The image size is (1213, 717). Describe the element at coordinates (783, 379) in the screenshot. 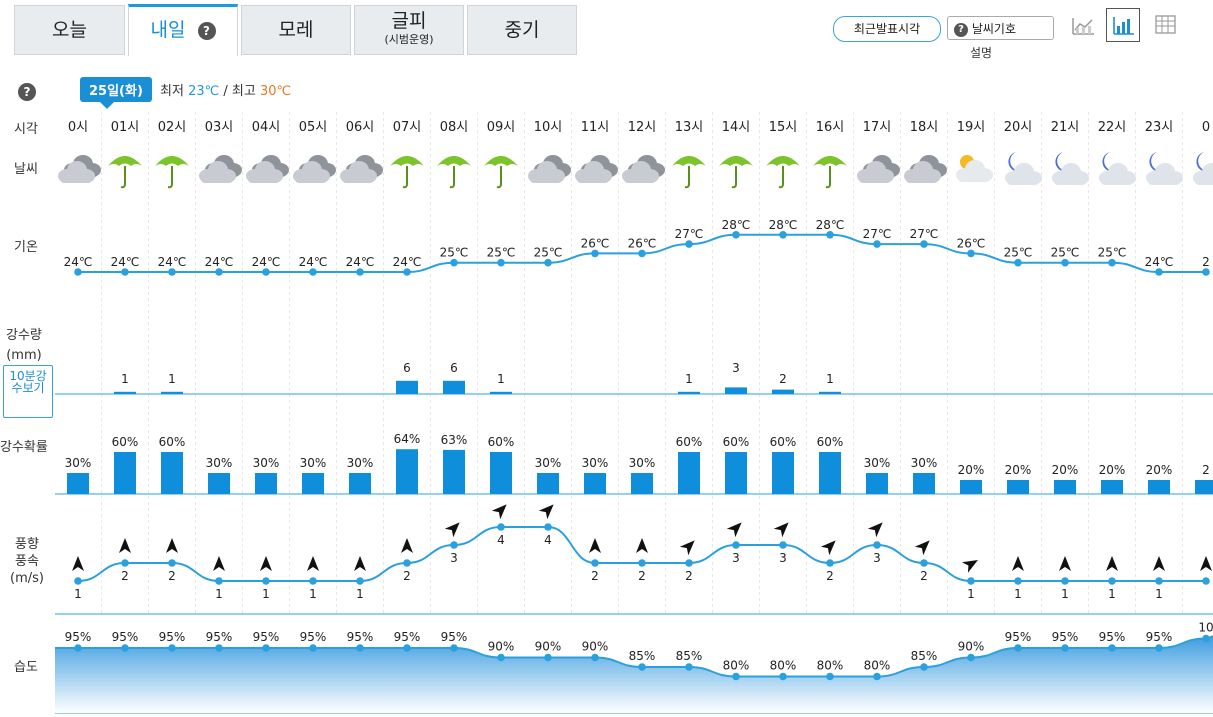

I see `rain-amount-label: 2` at that location.